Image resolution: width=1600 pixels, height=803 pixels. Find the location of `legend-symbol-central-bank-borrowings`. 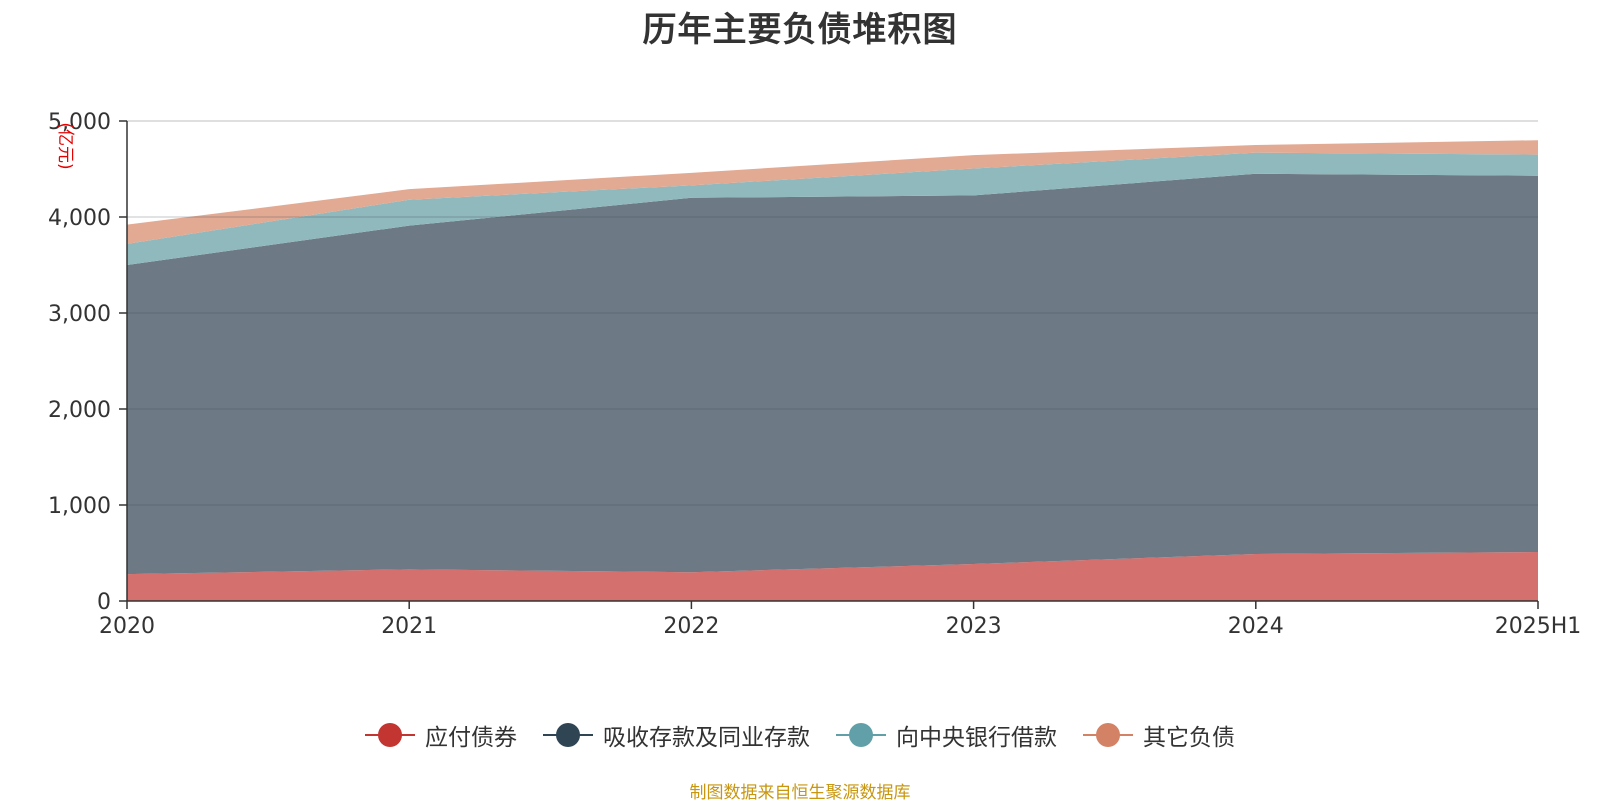

legend-symbol-central-bank-borrowings is located at coordinates (861, 735).